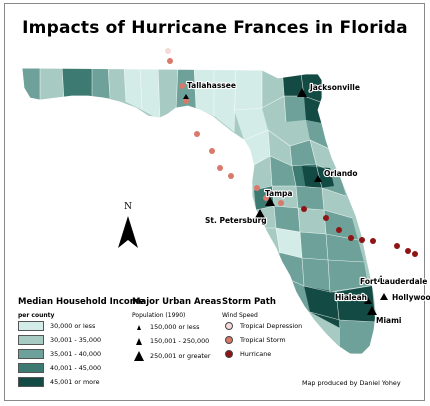 The image size is (430, 406). What do you see at coordinates (249, 302) in the screenshot?
I see `legend-storm-title: Storm Path` at bounding box center [249, 302].